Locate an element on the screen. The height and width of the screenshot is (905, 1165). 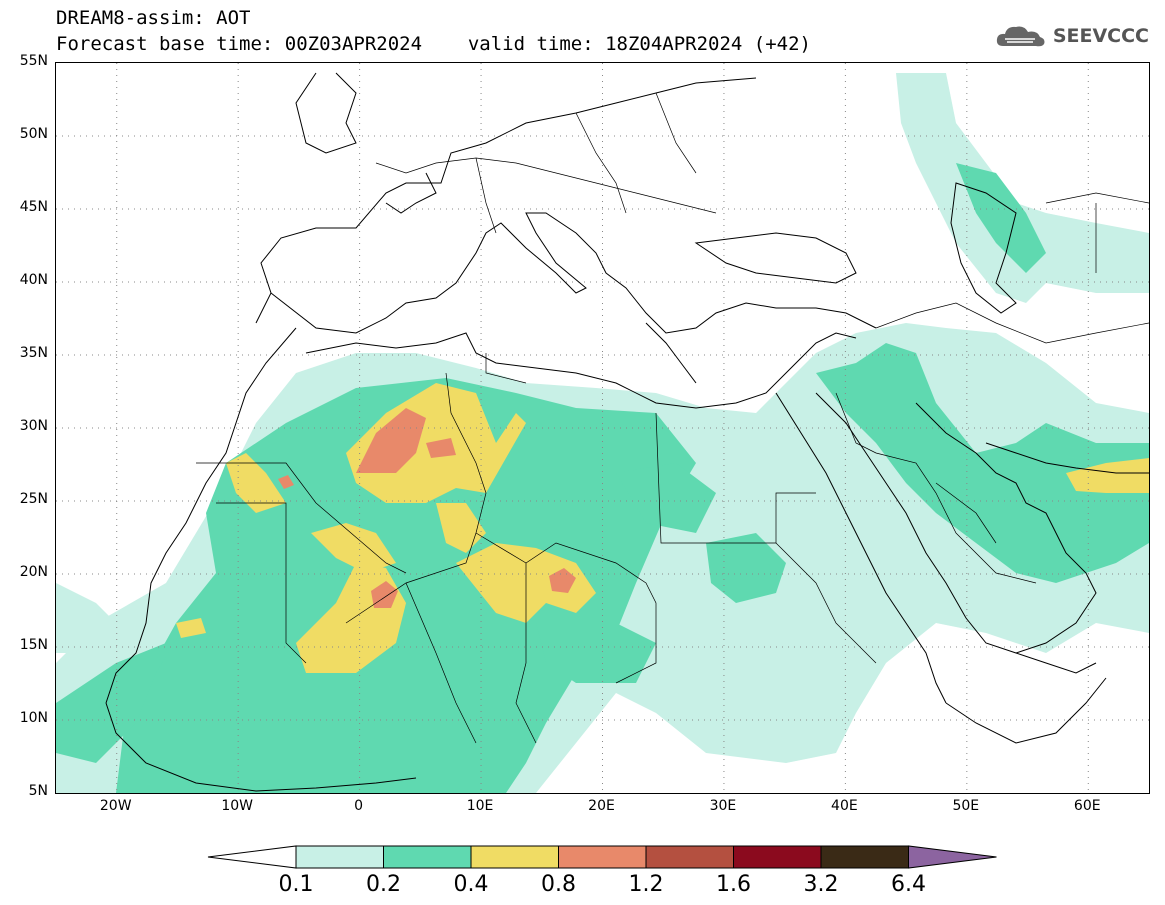
lon-label: 20W is located at coordinates (115, 806).